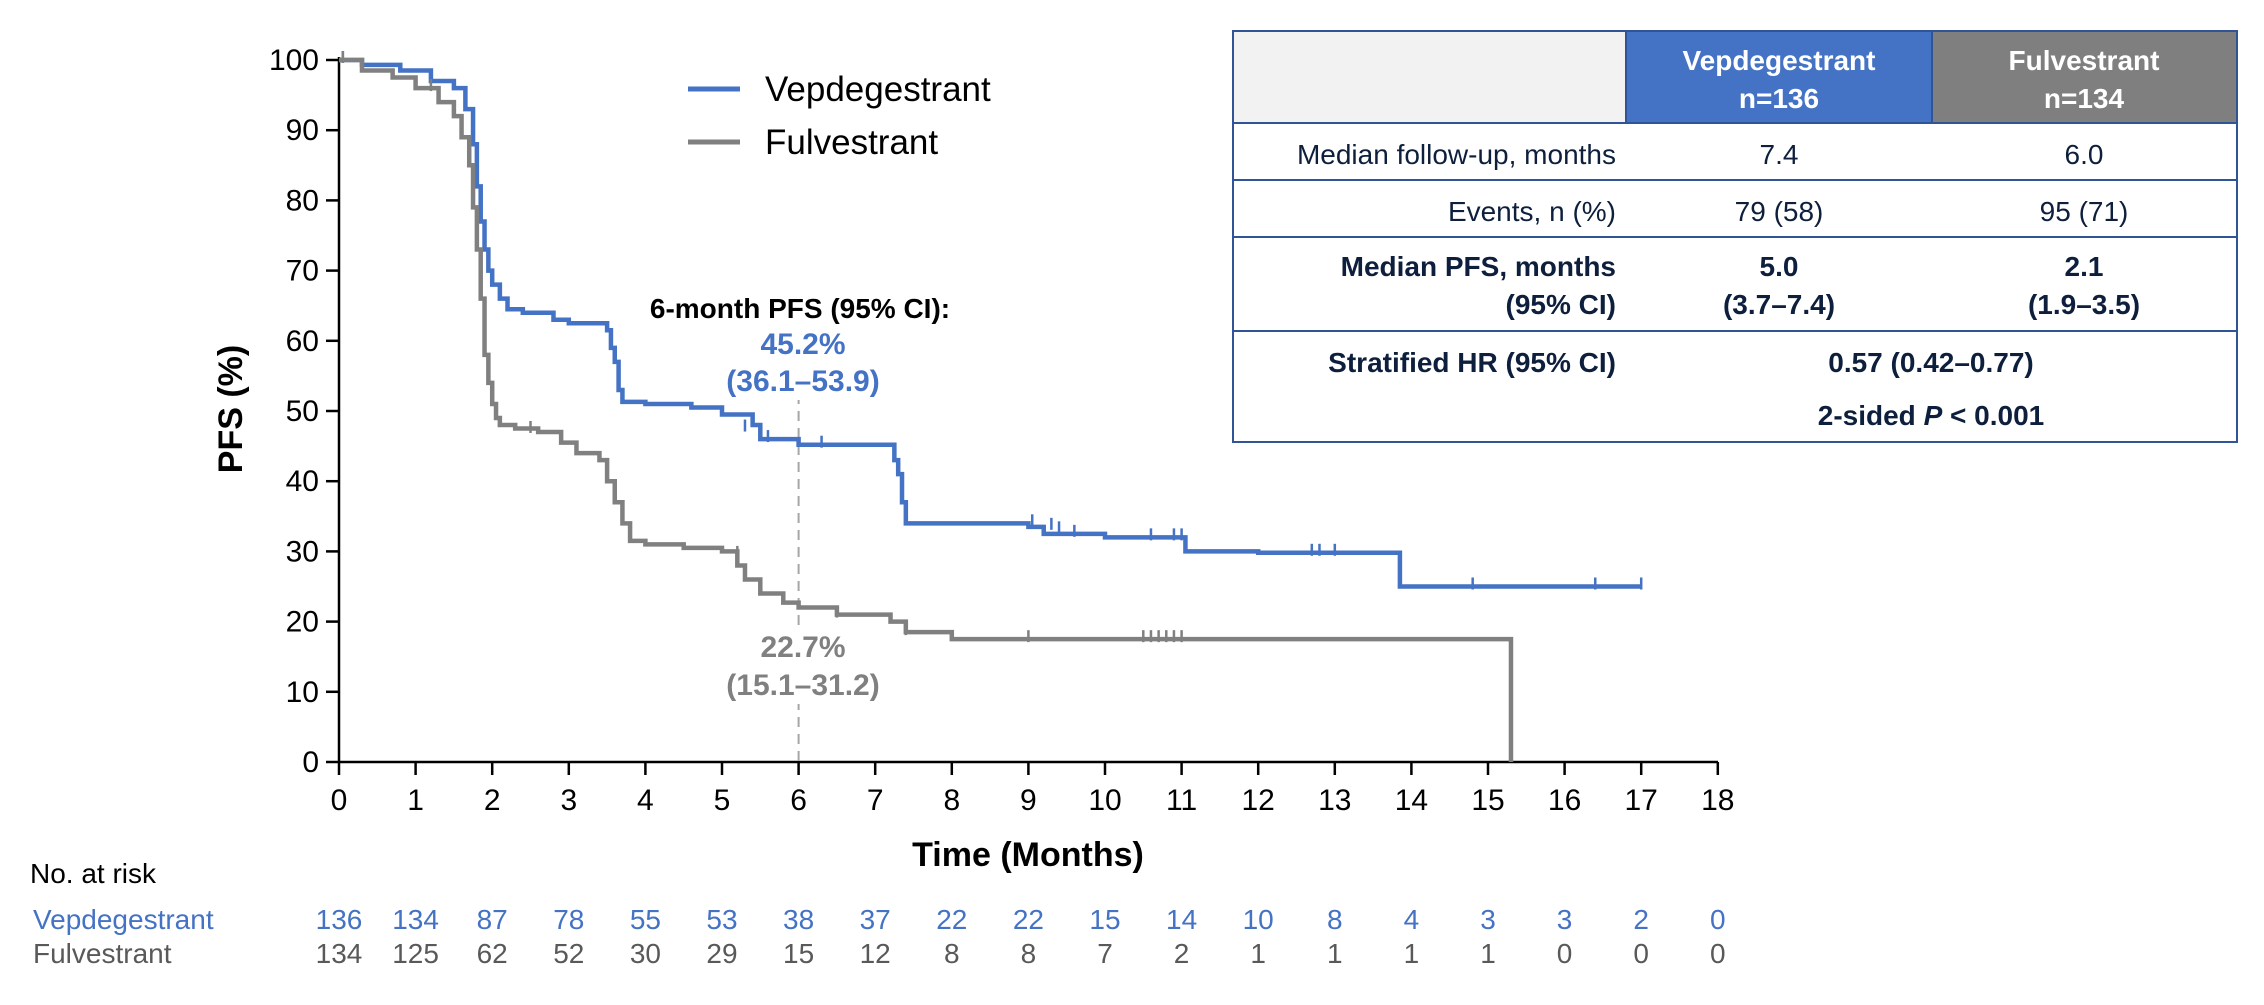 This screenshot has width=2264, height=1005. Describe the element at coordinates (1258, 800) in the screenshot. I see `x-tick-label: 12` at that location.